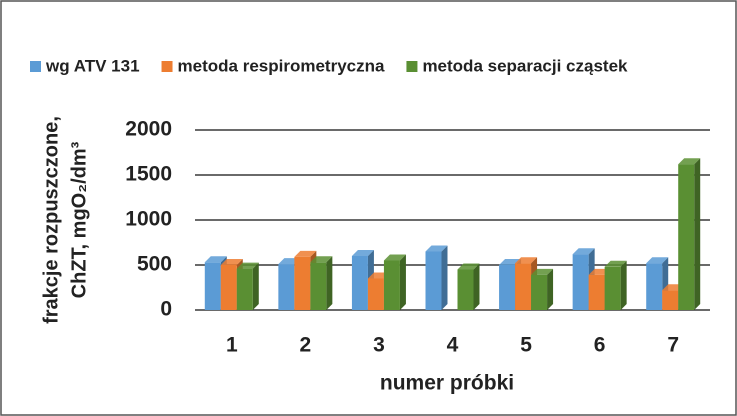 This screenshot has width=737, height=416. Describe the element at coordinates (379, 345) in the screenshot. I see `x-tick-label: 3` at that location.